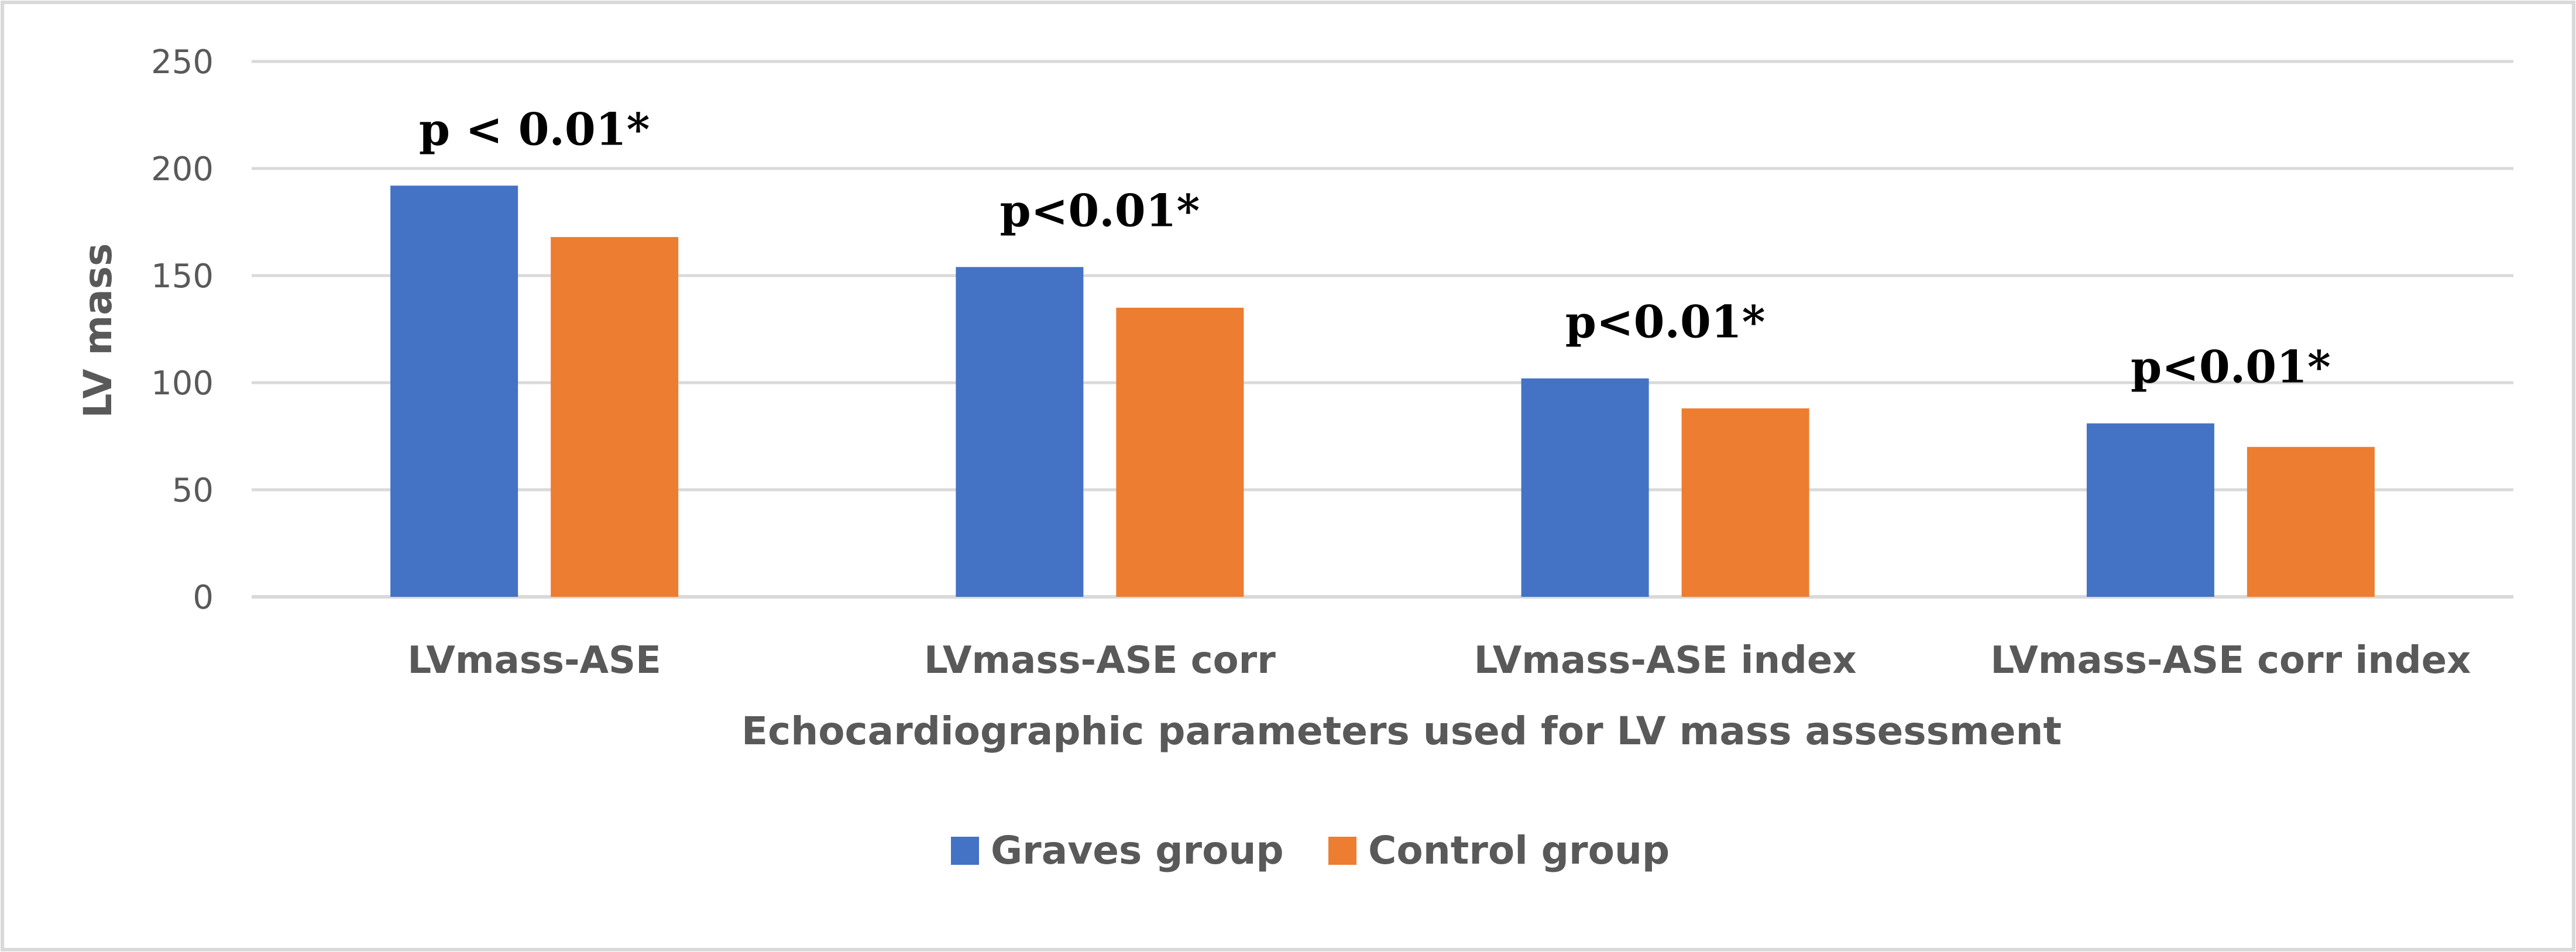 The width and height of the screenshot is (2576, 952). Describe the element at coordinates (1100, 660) in the screenshot. I see `x-category-label: LVmass-ASE corr` at that location.